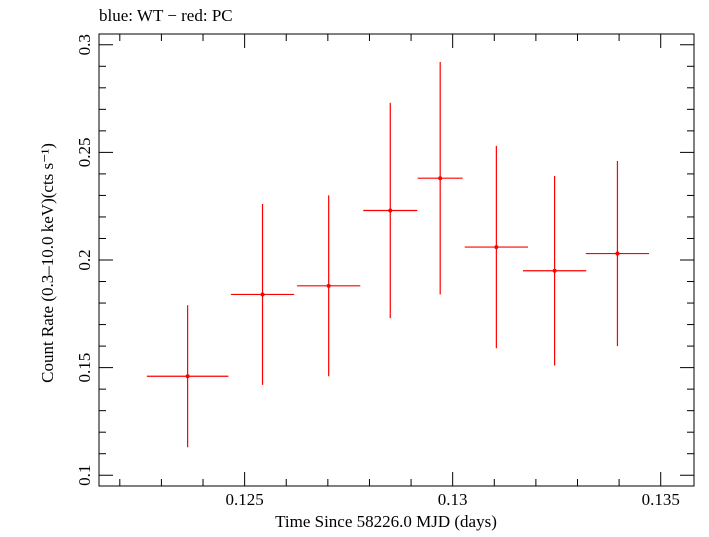 The image size is (709, 537). Describe the element at coordinates (84, 368) in the screenshot. I see `y-tick-label: 0.15` at that location.